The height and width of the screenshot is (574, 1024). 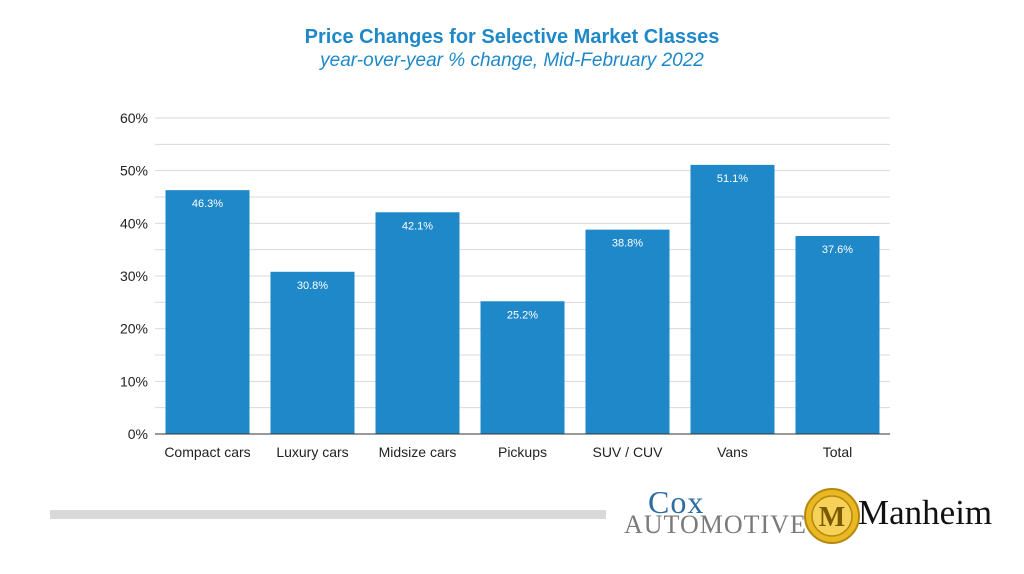 I want to click on x-tick-label: Midsize cars, so click(x=418, y=452).